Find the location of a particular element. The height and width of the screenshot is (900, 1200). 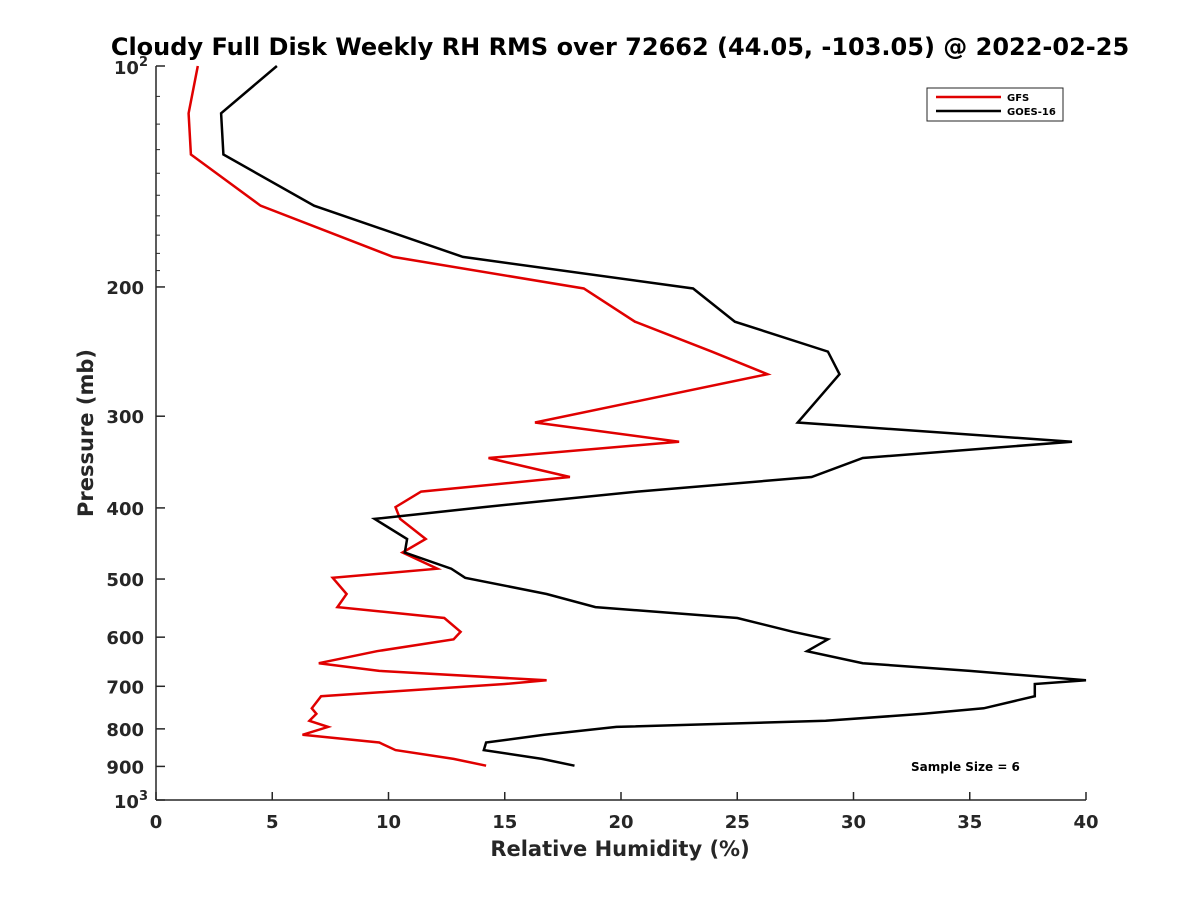

x-tick-label: 5 is located at coordinates (272, 822).